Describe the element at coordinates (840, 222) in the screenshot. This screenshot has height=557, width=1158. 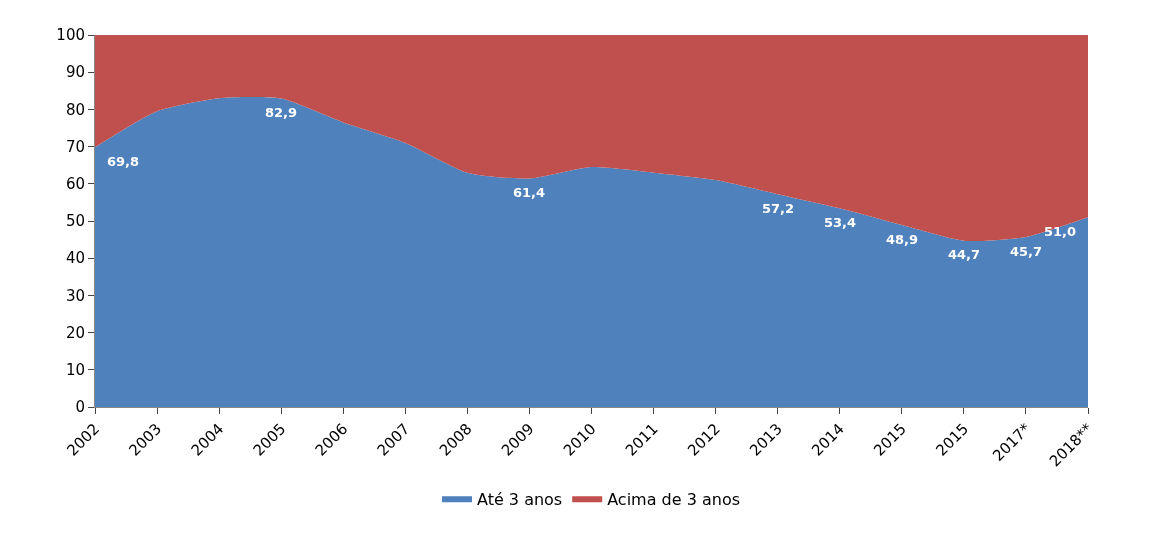
I see `data-label: 53,4` at that location.